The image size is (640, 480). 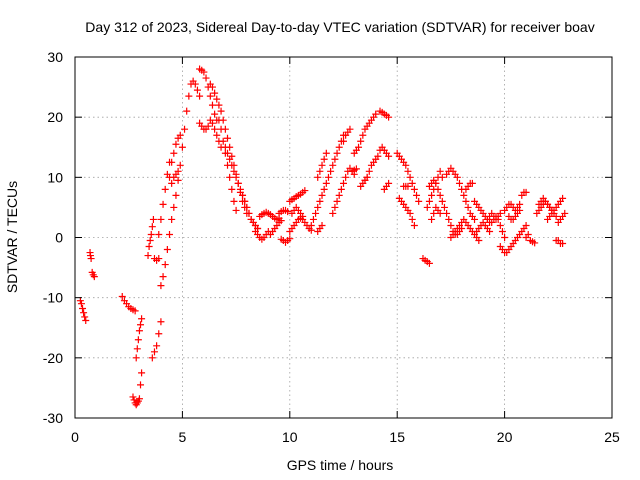 What do you see at coordinates (164, 198) in the screenshot?
I see `series-seg11` at bounding box center [164, 198].